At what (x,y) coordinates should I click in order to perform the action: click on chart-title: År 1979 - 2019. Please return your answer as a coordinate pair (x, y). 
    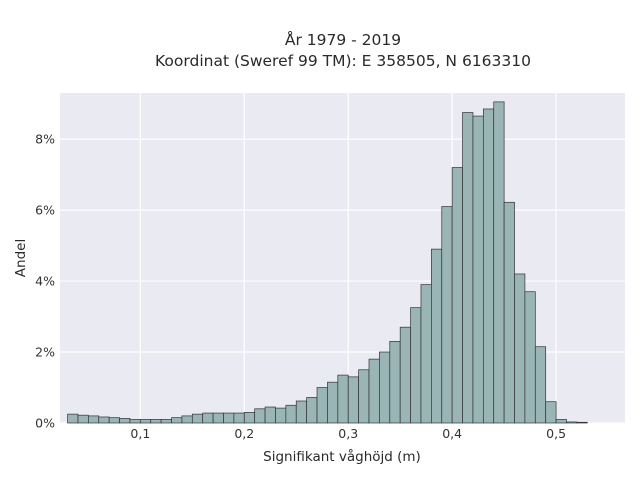
    Looking at the image, I should click on (343, 39).